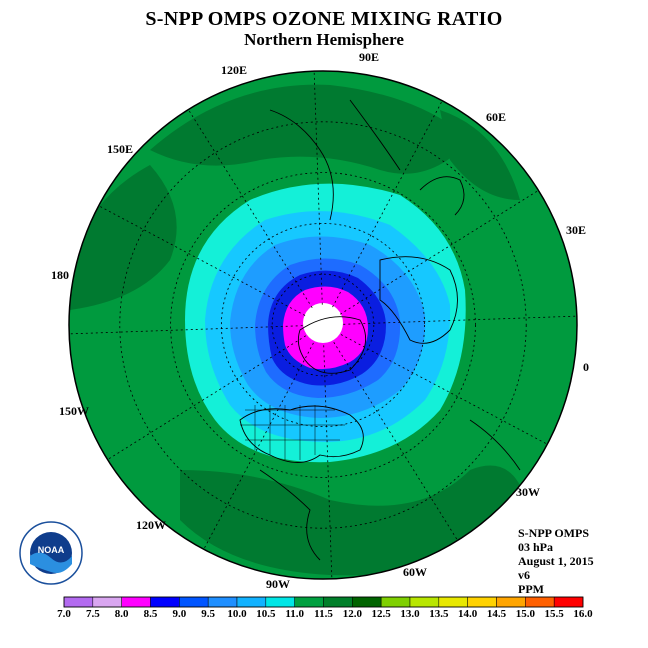 The width and height of the screenshot is (648, 648). I want to click on instrument-label: S-NPP OMPS, so click(553, 533).